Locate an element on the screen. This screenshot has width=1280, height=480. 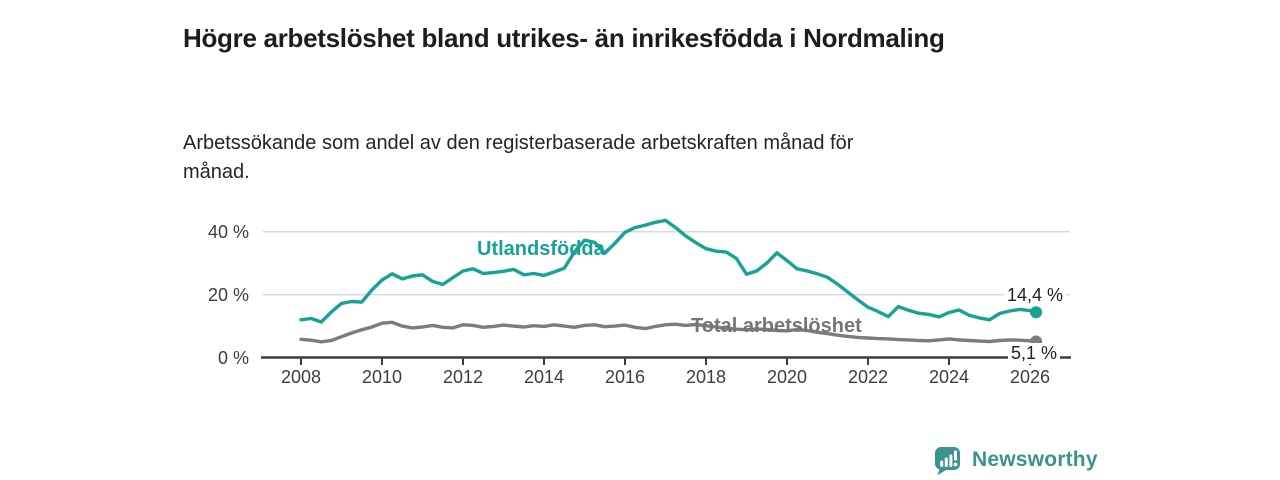
y-tick-label: 0 % is located at coordinates (233, 358).